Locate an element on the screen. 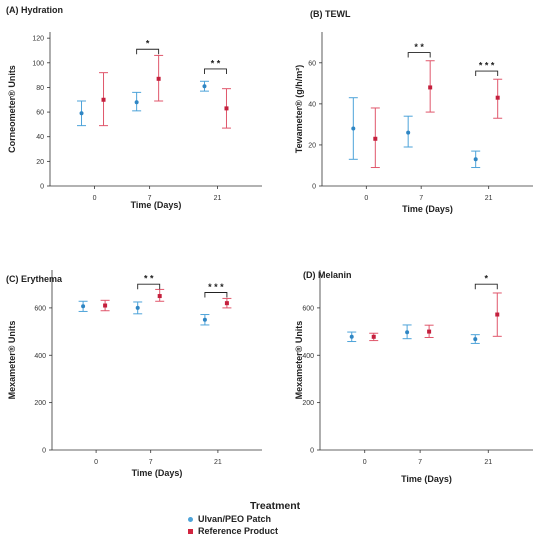 This screenshot has height=540, width=550. y-tick-label: 100 is located at coordinates (38, 63).